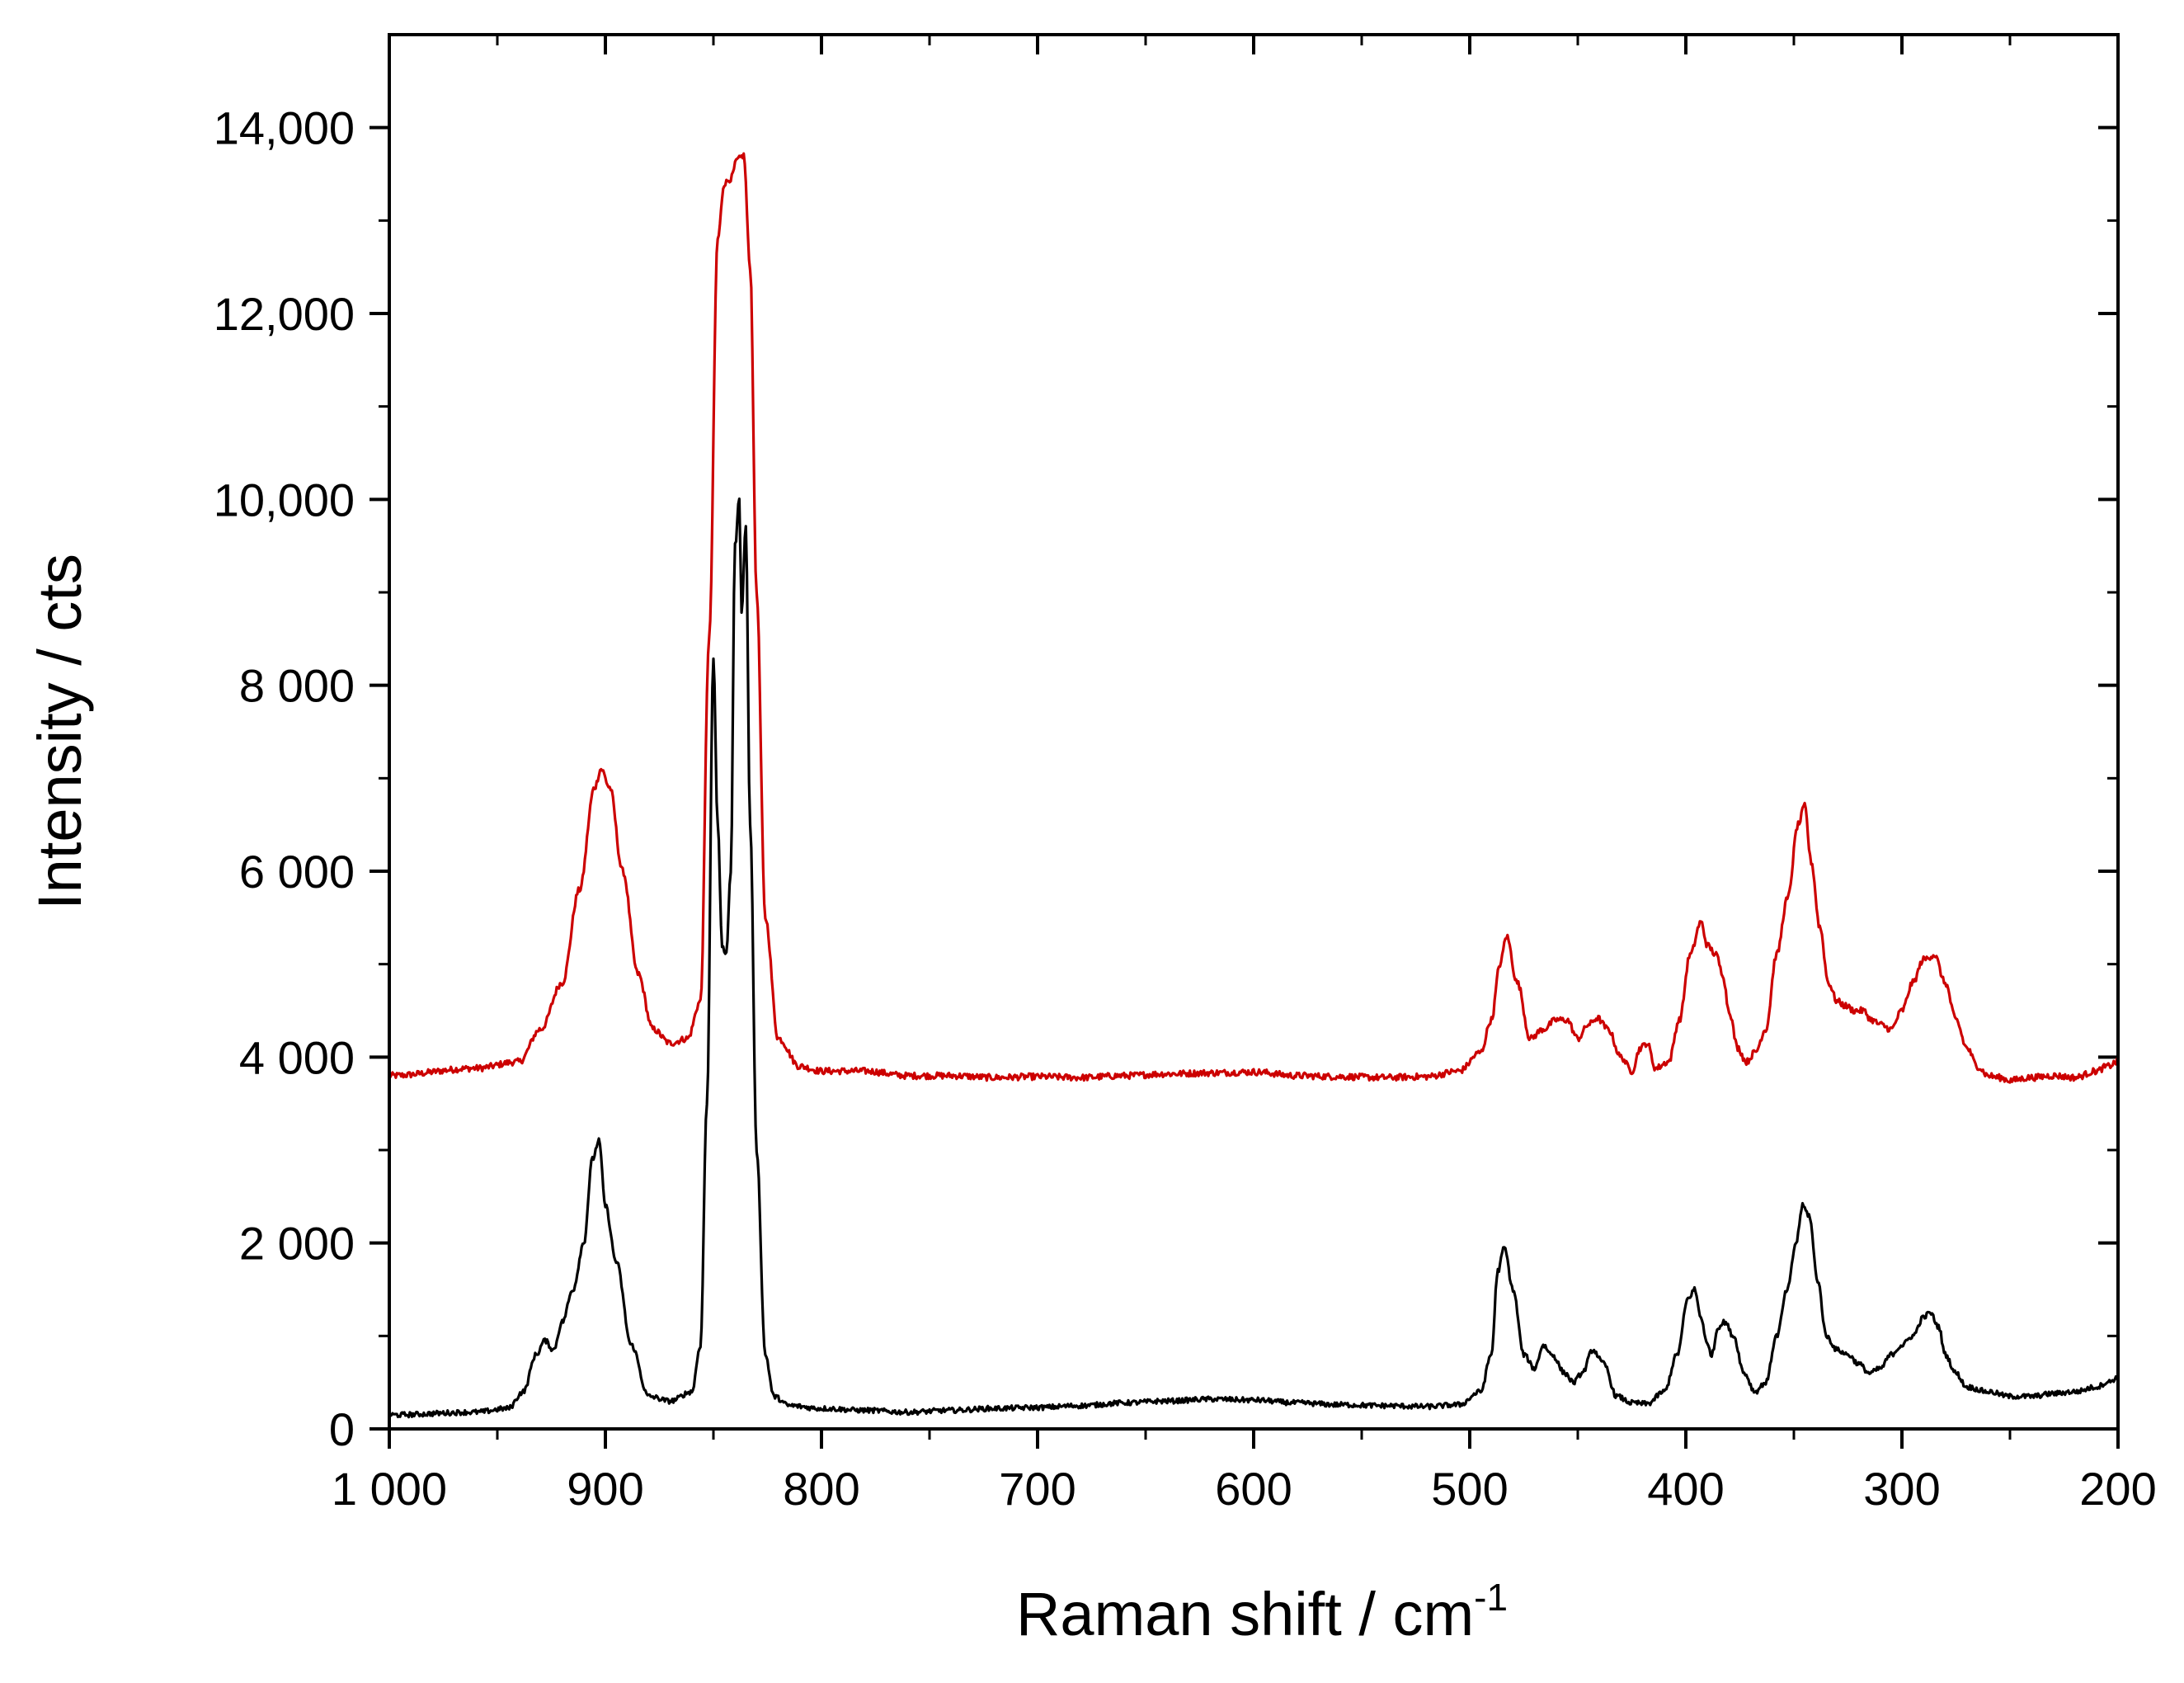 This screenshot has height=1683, width=2184. I want to click on y-axis-title: Intensity / cts, so click(60, 732).